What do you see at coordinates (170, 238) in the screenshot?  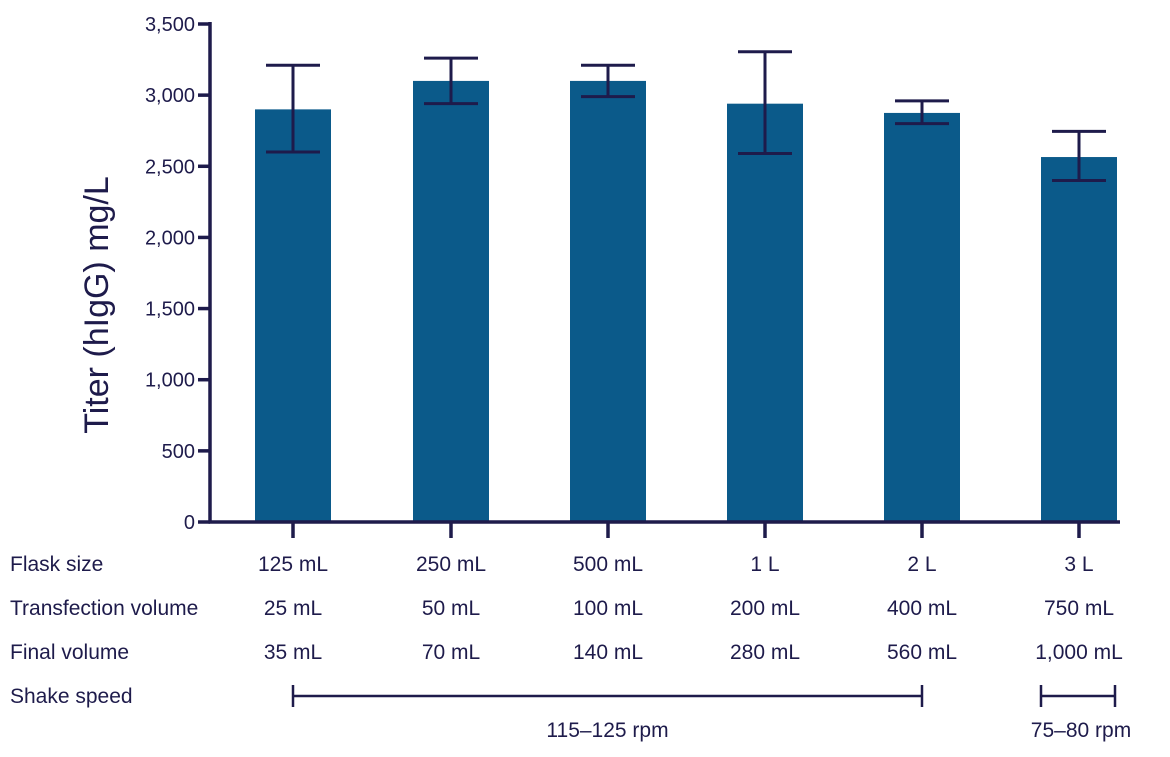 I see `y-tick-label-4: 2,000` at bounding box center [170, 238].